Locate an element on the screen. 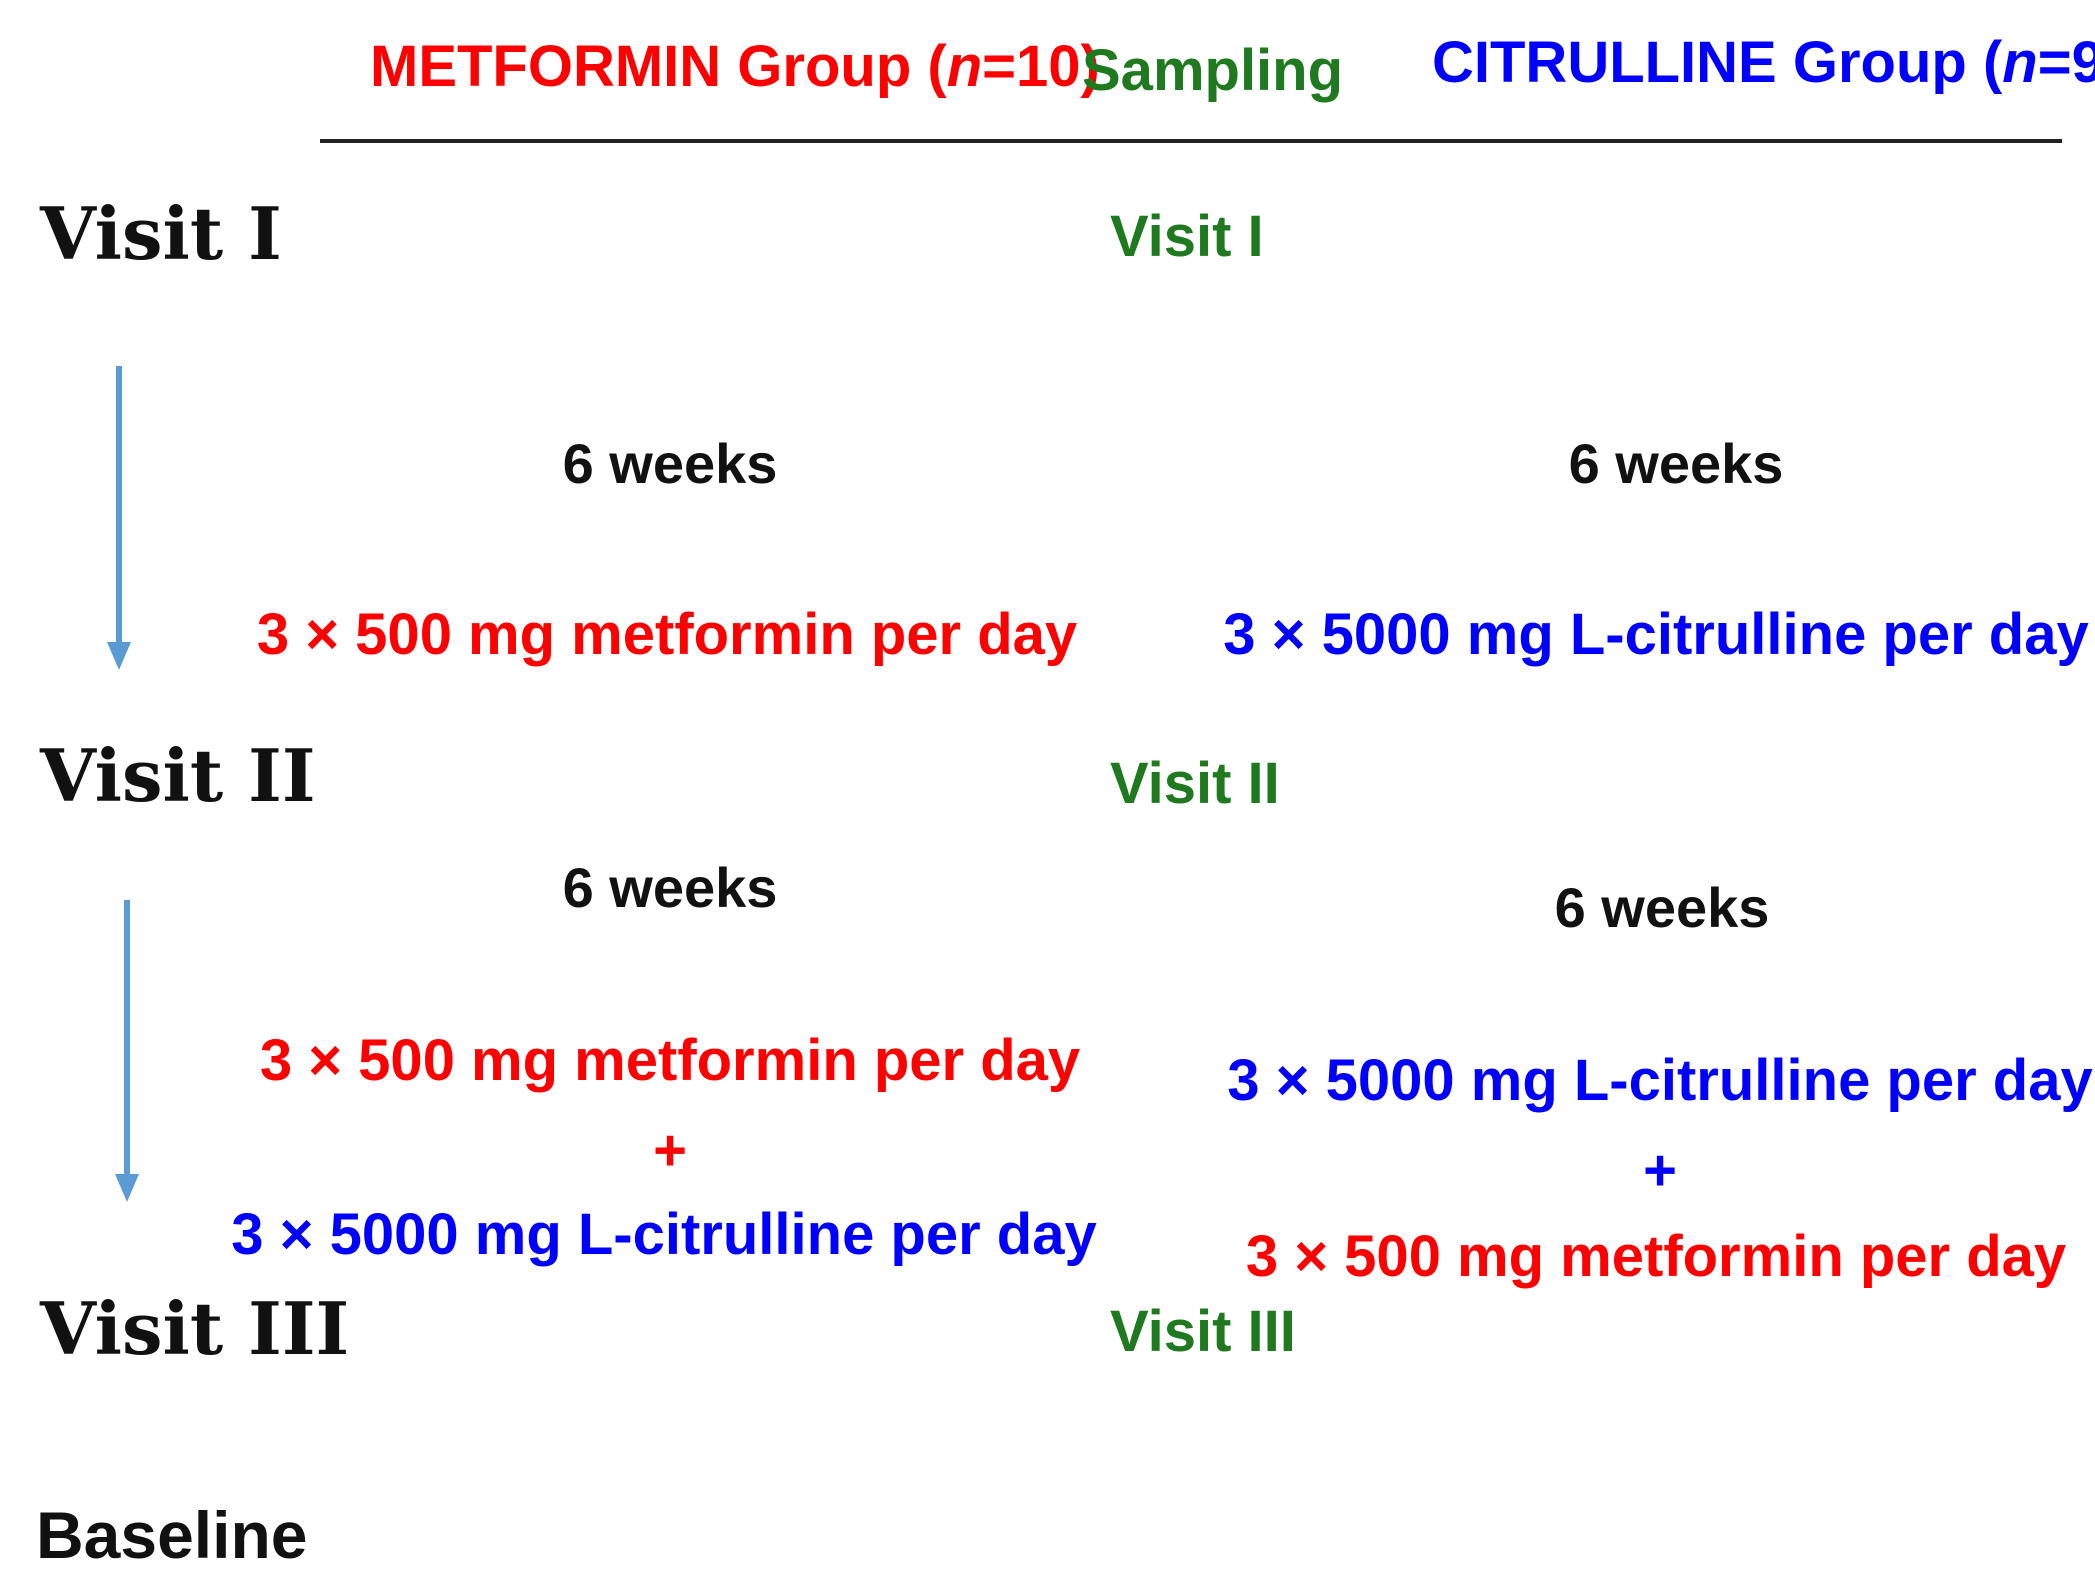  metformin-group-label: METFORMIN Group ( is located at coordinates (658, 66).